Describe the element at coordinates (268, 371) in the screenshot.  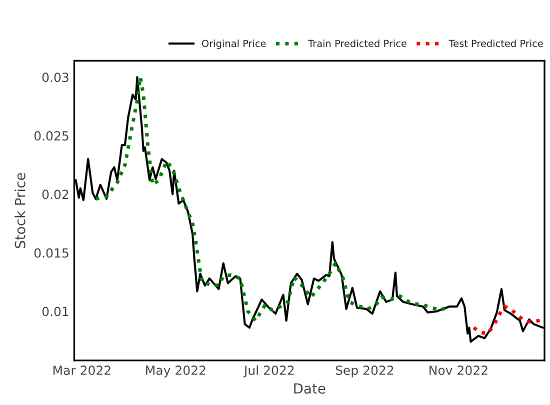
I see `x-tick-label: Jul 2022` at that location.